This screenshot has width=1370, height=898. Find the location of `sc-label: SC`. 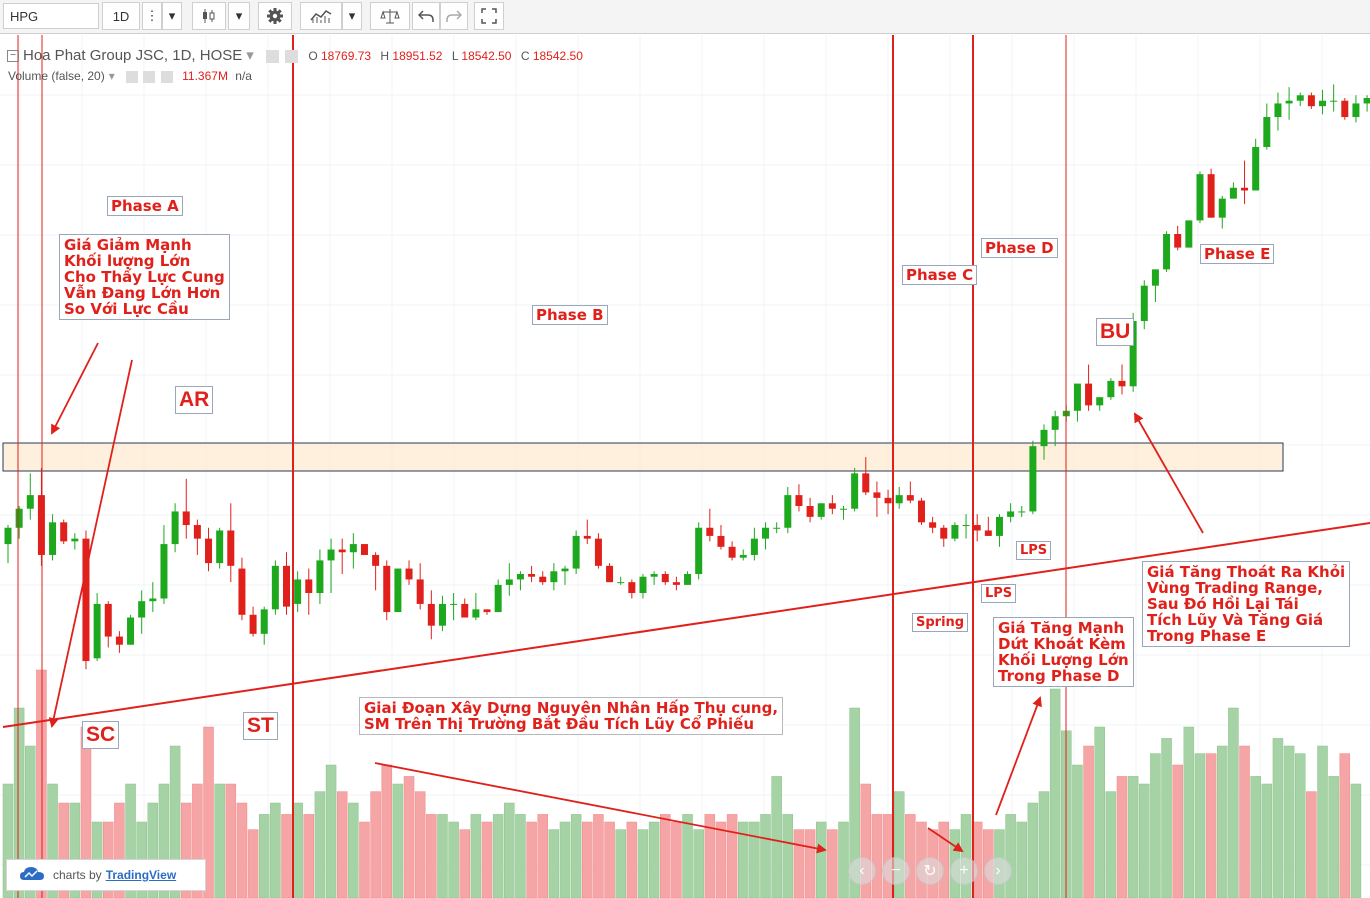

sc-label: SC is located at coordinates (101, 735).